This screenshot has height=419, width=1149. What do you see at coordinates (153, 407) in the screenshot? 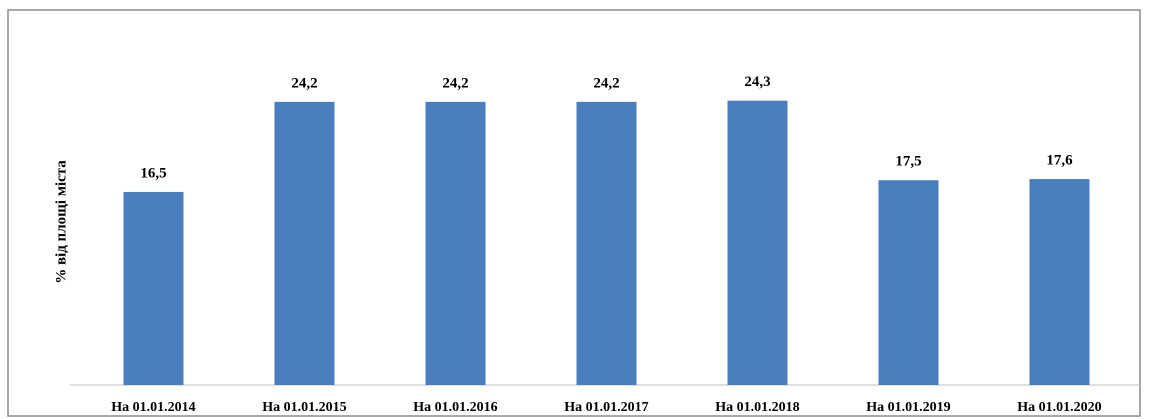
I see `x-tick-label: На 01.01.2014` at bounding box center [153, 407].